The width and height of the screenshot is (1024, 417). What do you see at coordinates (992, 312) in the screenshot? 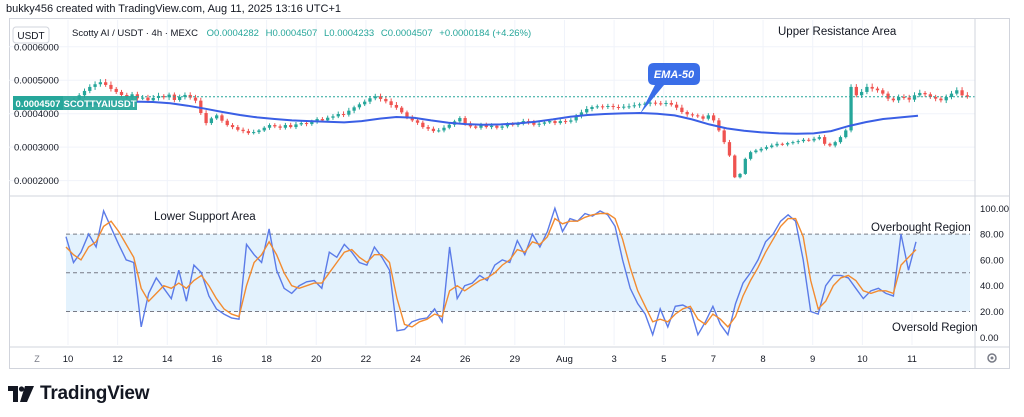
I see `oscillator-tick-label: 20.00` at bounding box center [992, 312].